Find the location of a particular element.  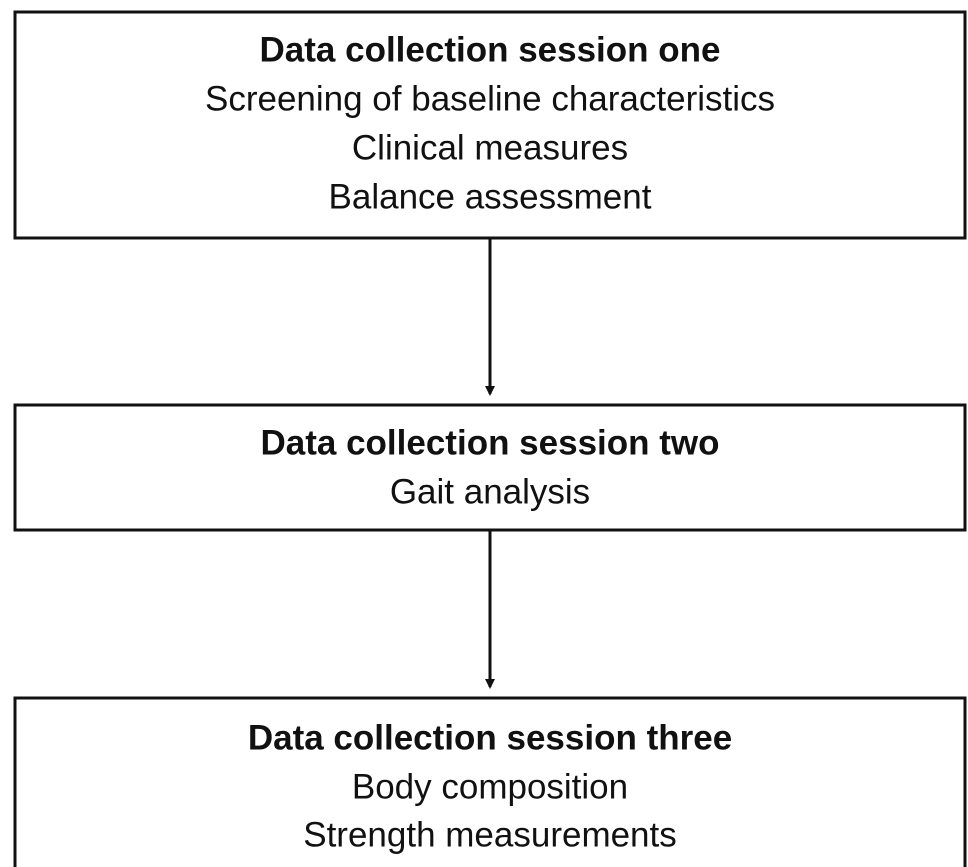

node-line: Clinical measures is located at coordinates (490, 147).